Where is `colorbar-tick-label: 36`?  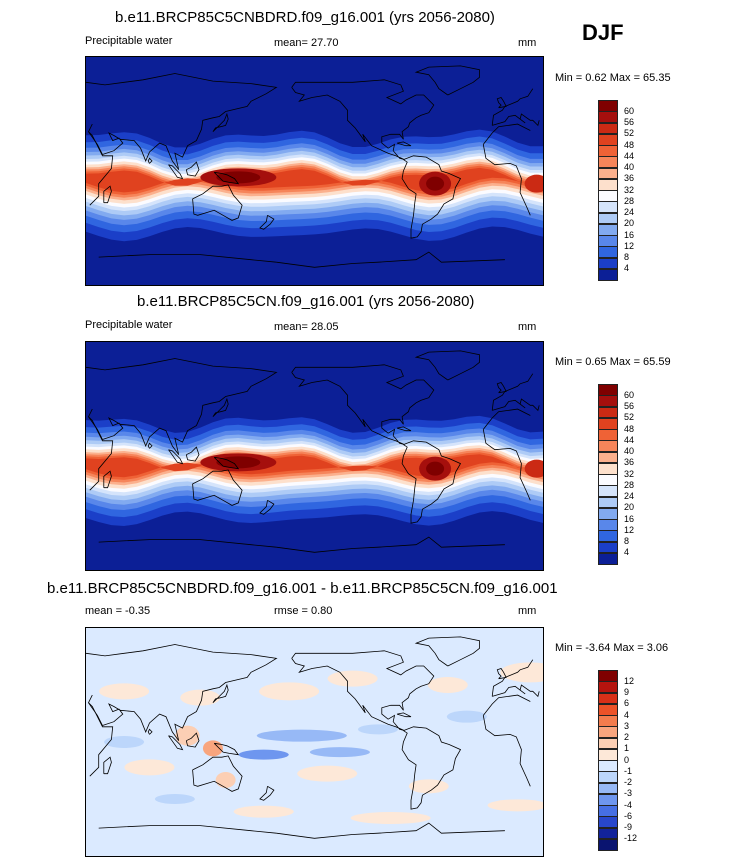 colorbar-tick-label: 36 is located at coordinates (629, 462).